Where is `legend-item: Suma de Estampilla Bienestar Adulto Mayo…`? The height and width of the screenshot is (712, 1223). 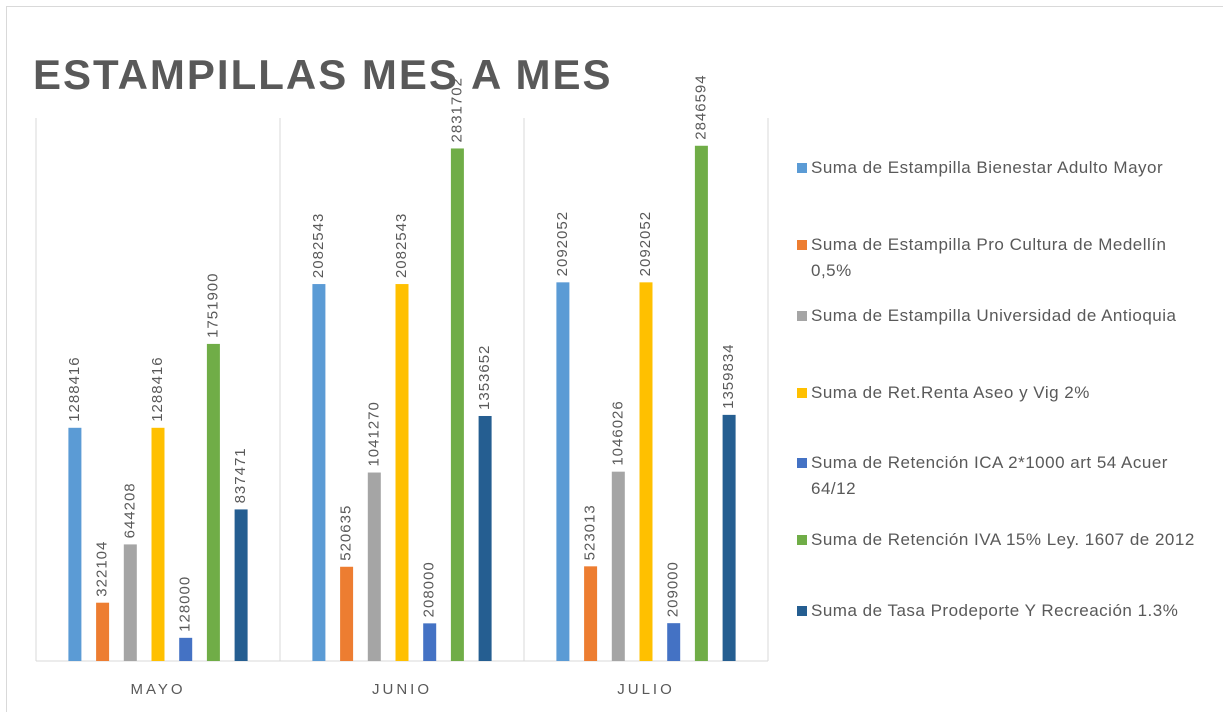
legend-item: Suma de Estampilla Bienestar Adulto Mayo… is located at coordinates (997, 168).